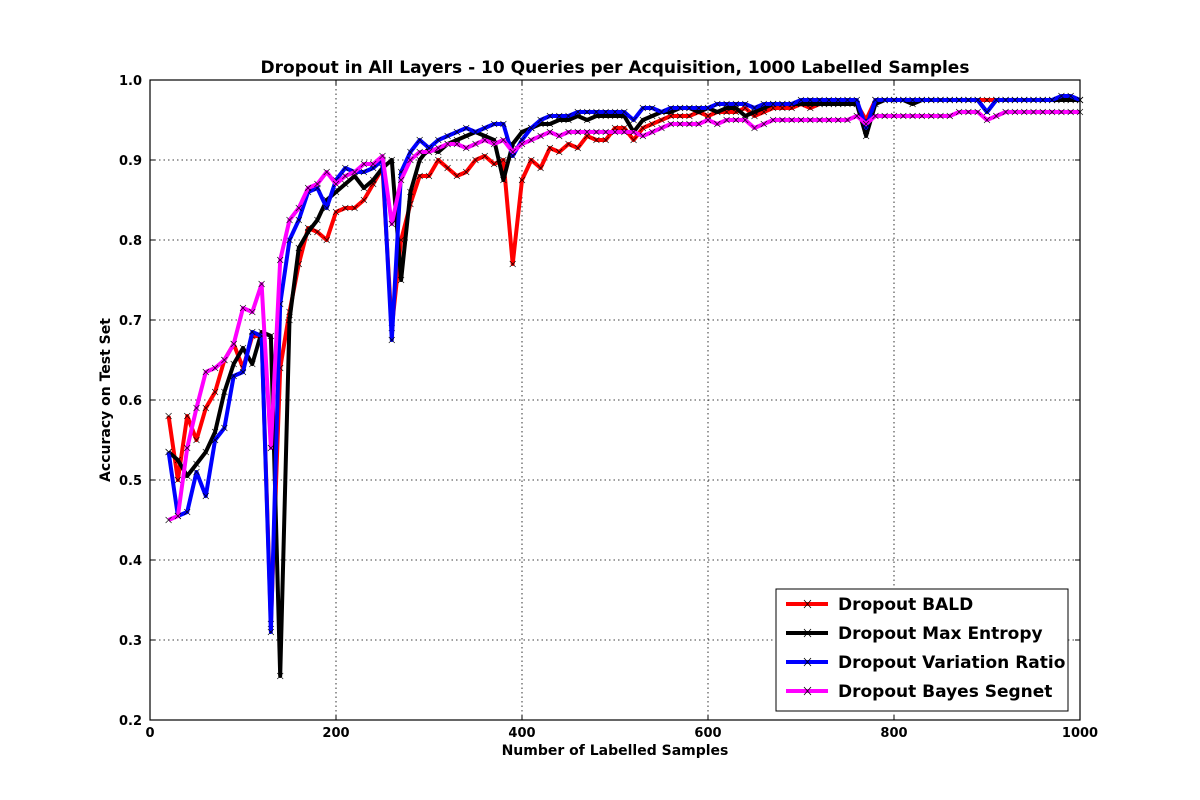 This screenshot has width=1200, height=800. What do you see at coordinates (130, 241) in the screenshot?
I see `y-tick-label: 0.8` at bounding box center [130, 241].